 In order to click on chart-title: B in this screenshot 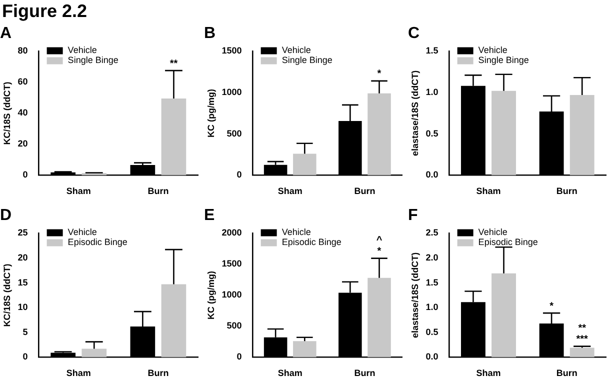, I will do `click(210, 33)`.